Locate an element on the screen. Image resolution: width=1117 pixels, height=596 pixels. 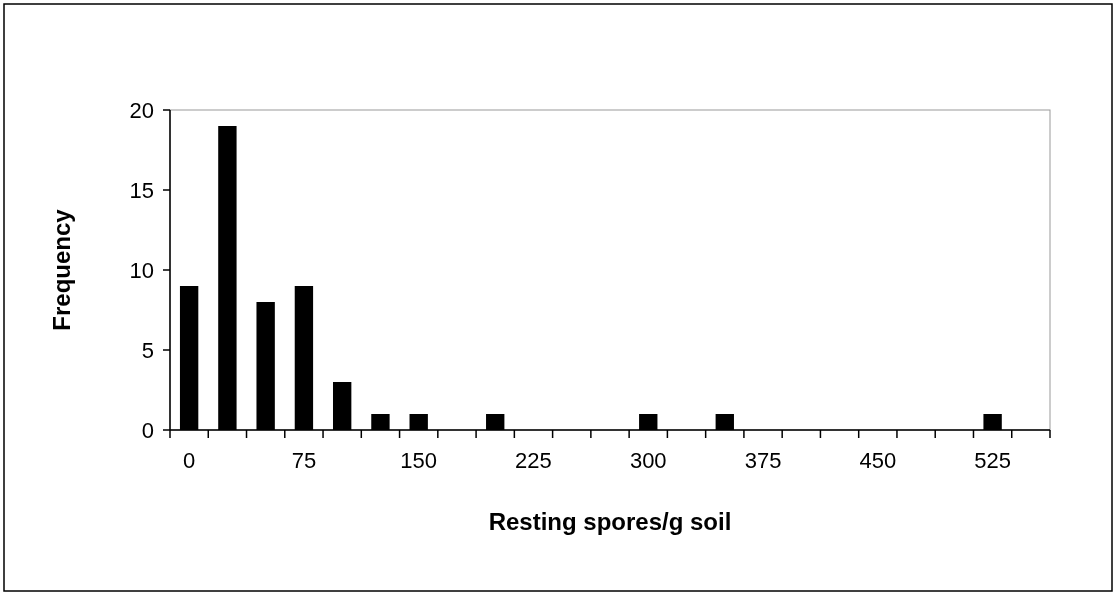
y-tick-label: 15 is located at coordinates (141, 190).